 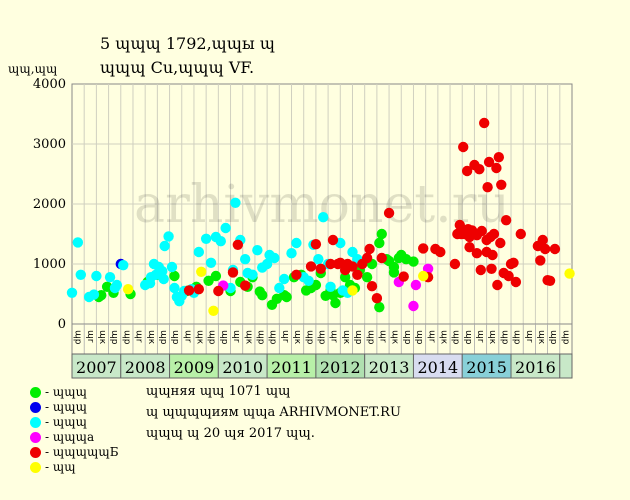 What do you see at coordinates (389, 367) in the screenshot?
I see `year-label: 2013` at bounding box center [389, 367].